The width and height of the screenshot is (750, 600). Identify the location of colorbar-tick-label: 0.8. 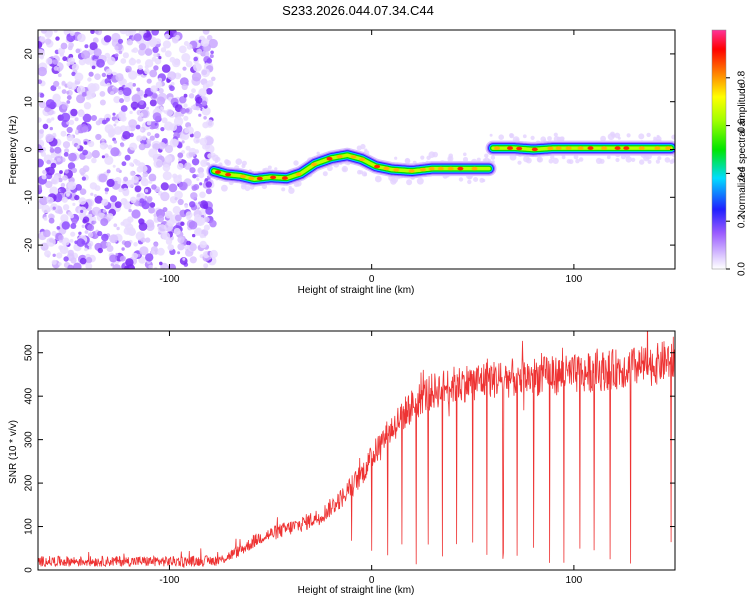
(742, 77).